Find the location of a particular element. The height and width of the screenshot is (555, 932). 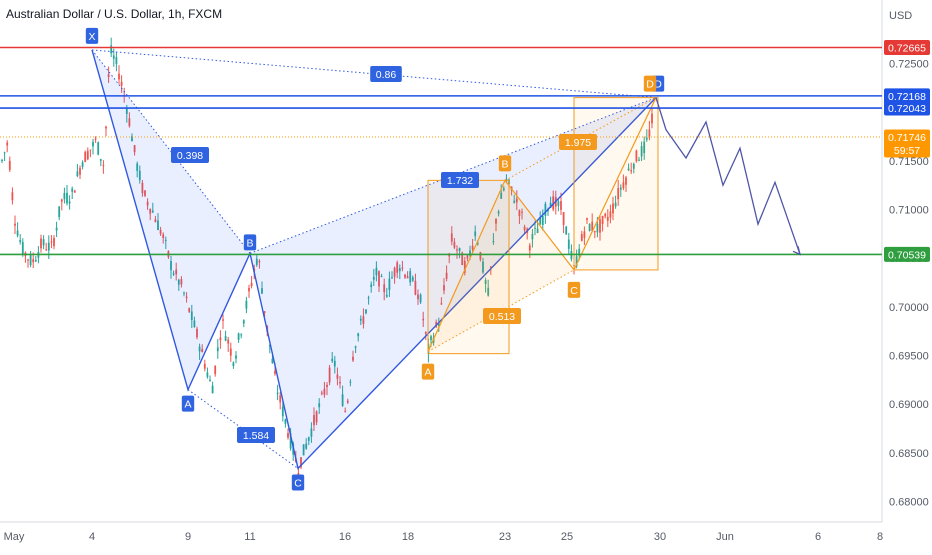

blue-ratio-label: 0.398 is located at coordinates (190, 156).